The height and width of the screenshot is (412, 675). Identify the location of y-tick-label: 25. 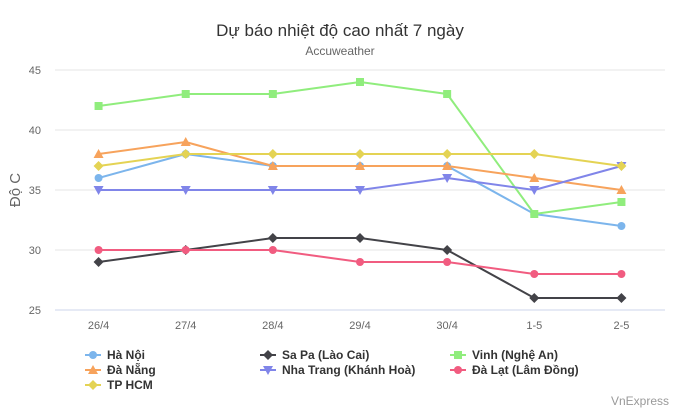
(35, 311).